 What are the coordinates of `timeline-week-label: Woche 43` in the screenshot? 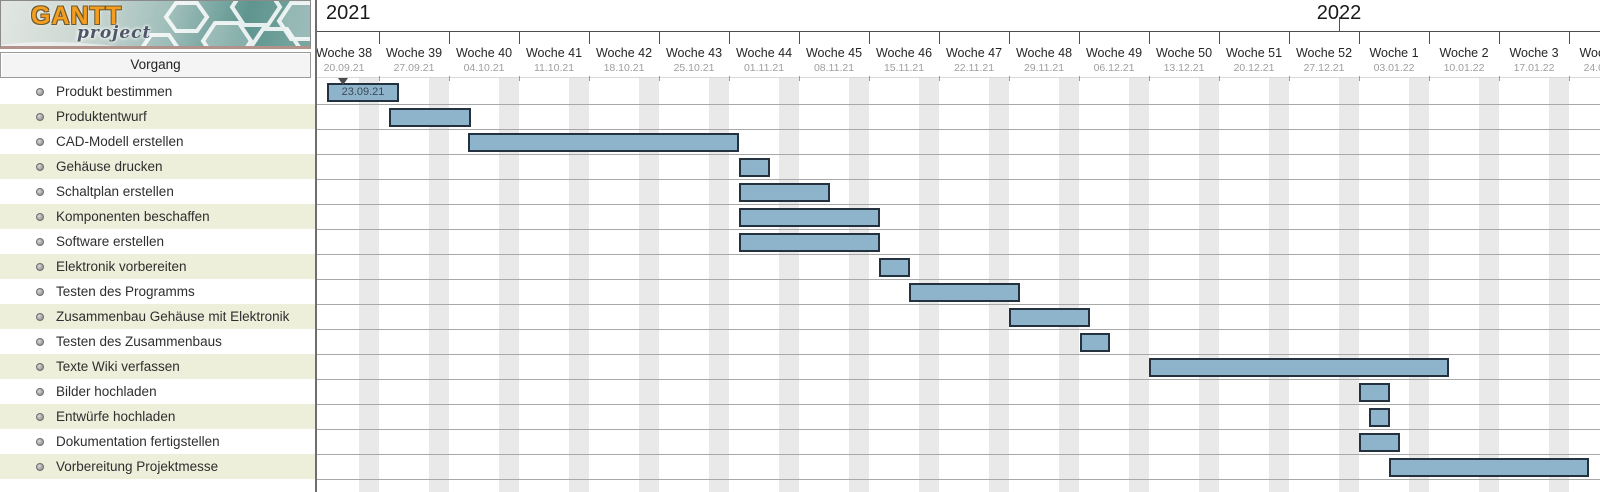 It's located at (694, 53).